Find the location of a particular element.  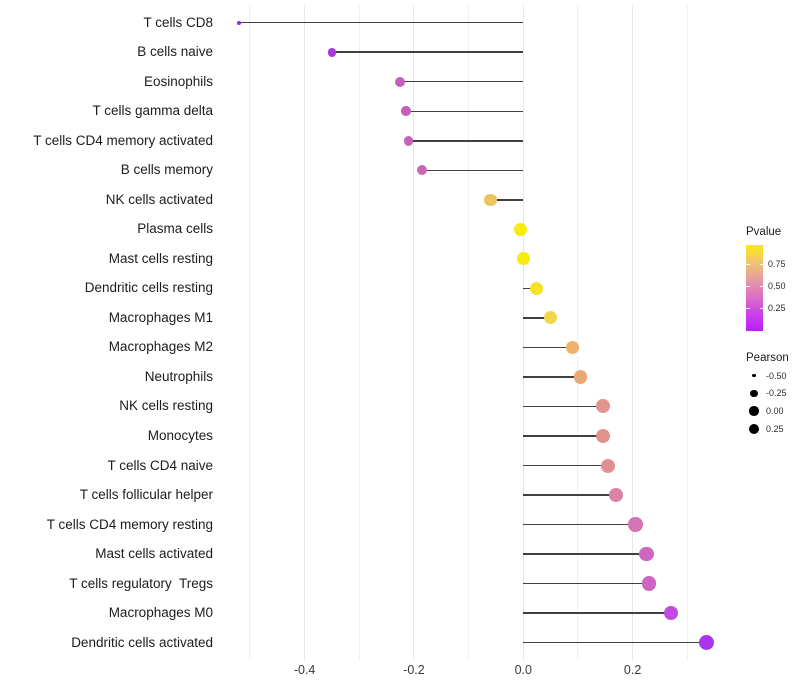

gridline-x--0.5 is located at coordinates (250, 332).